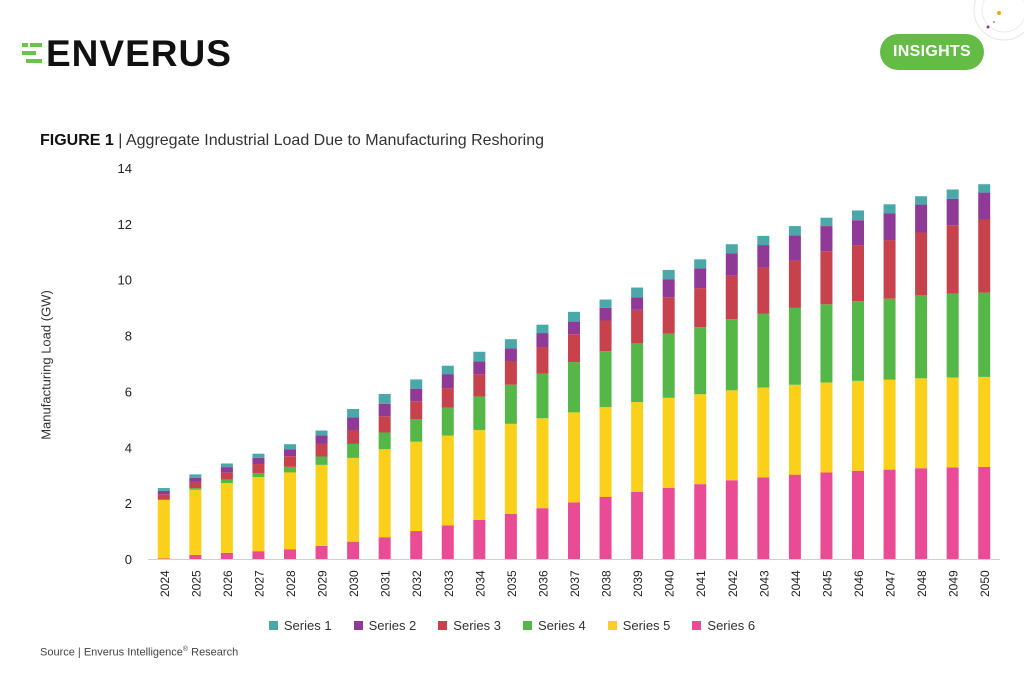  Describe the element at coordinates (543, 583) in the screenshot. I see `x-tick-label: 2036` at that location.